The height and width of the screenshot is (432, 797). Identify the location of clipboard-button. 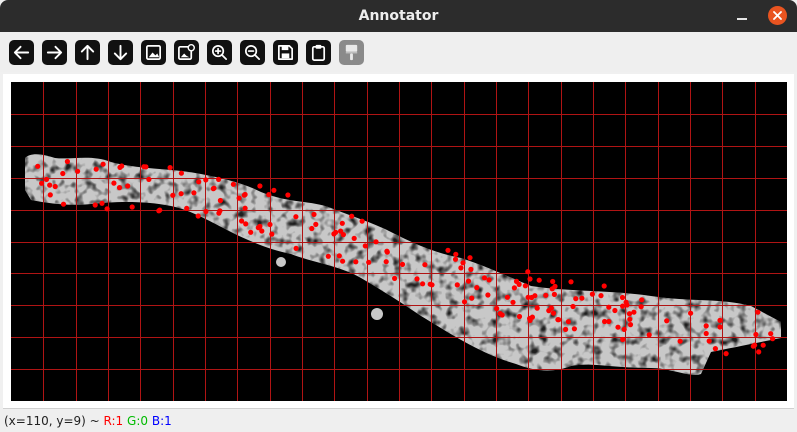
(318, 52).